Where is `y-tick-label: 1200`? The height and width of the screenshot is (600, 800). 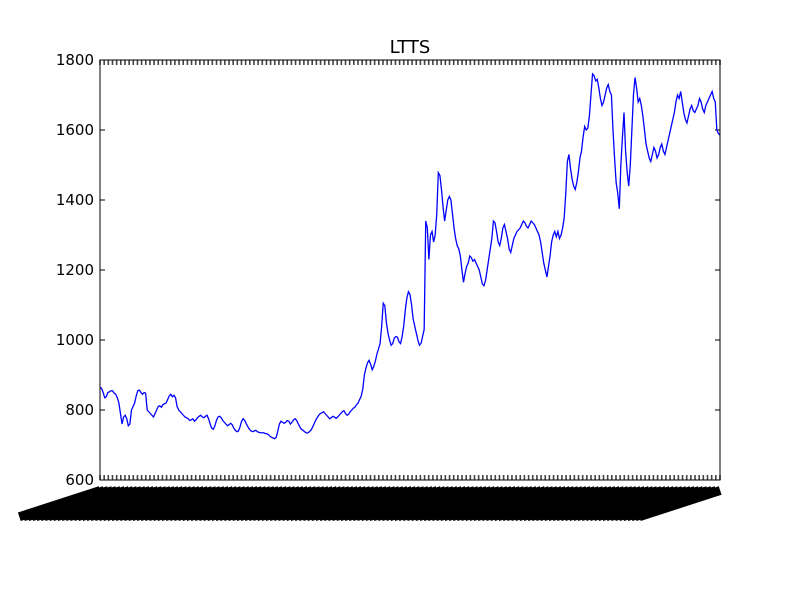 y-tick-label: 1200 is located at coordinates (75, 270).